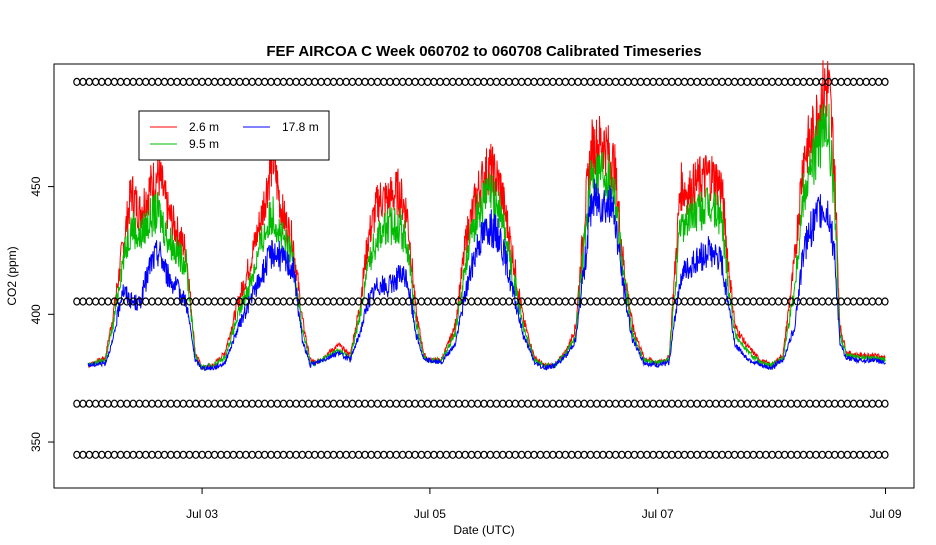  Describe the element at coordinates (204, 144) in the screenshot. I see `legend-label-9.5m: 9.5 m` at that location.